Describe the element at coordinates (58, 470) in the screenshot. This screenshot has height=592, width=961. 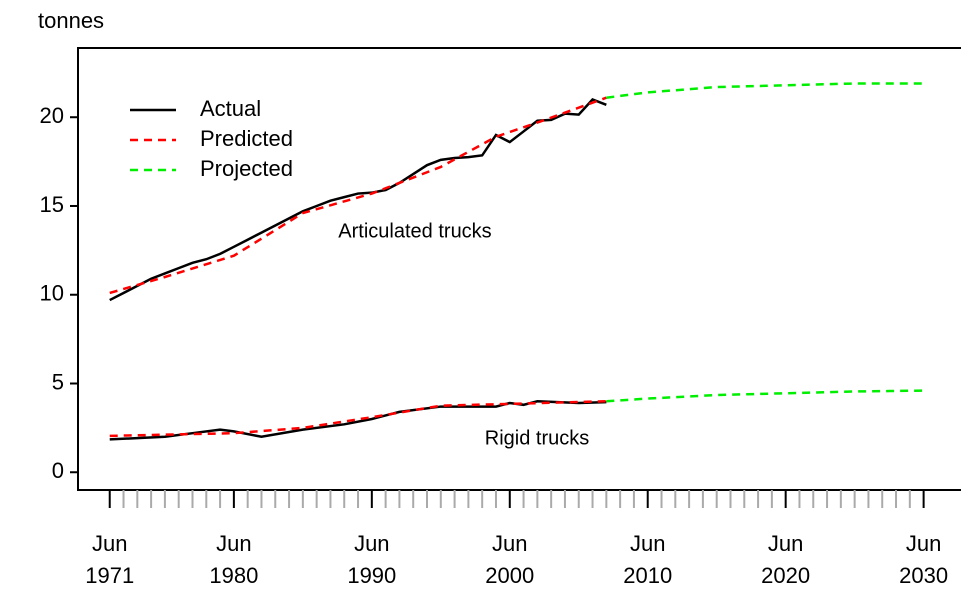
I see `y-tick-label: 0` at that location.